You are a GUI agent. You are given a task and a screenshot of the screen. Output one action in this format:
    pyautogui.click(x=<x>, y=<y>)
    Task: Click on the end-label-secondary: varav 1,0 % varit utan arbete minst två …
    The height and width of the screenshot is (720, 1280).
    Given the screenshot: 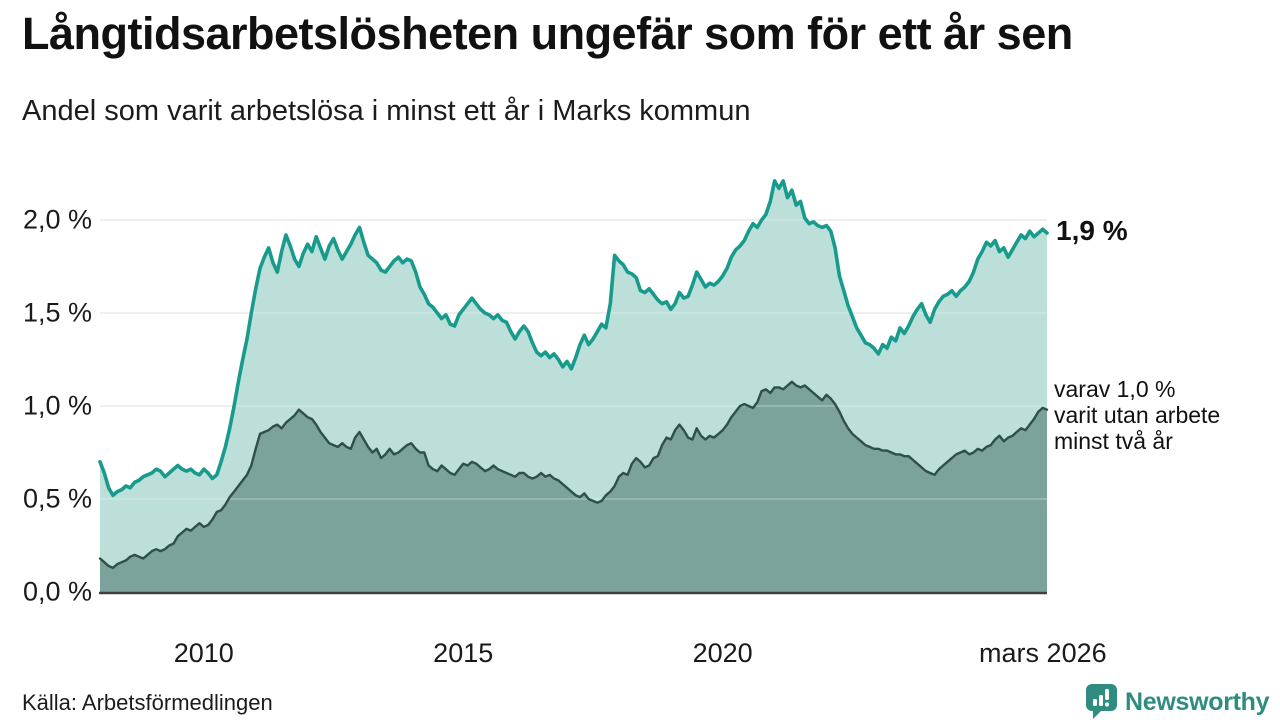 What is the action you would take?
    pyautogui.click(x=1137, y=415)
    